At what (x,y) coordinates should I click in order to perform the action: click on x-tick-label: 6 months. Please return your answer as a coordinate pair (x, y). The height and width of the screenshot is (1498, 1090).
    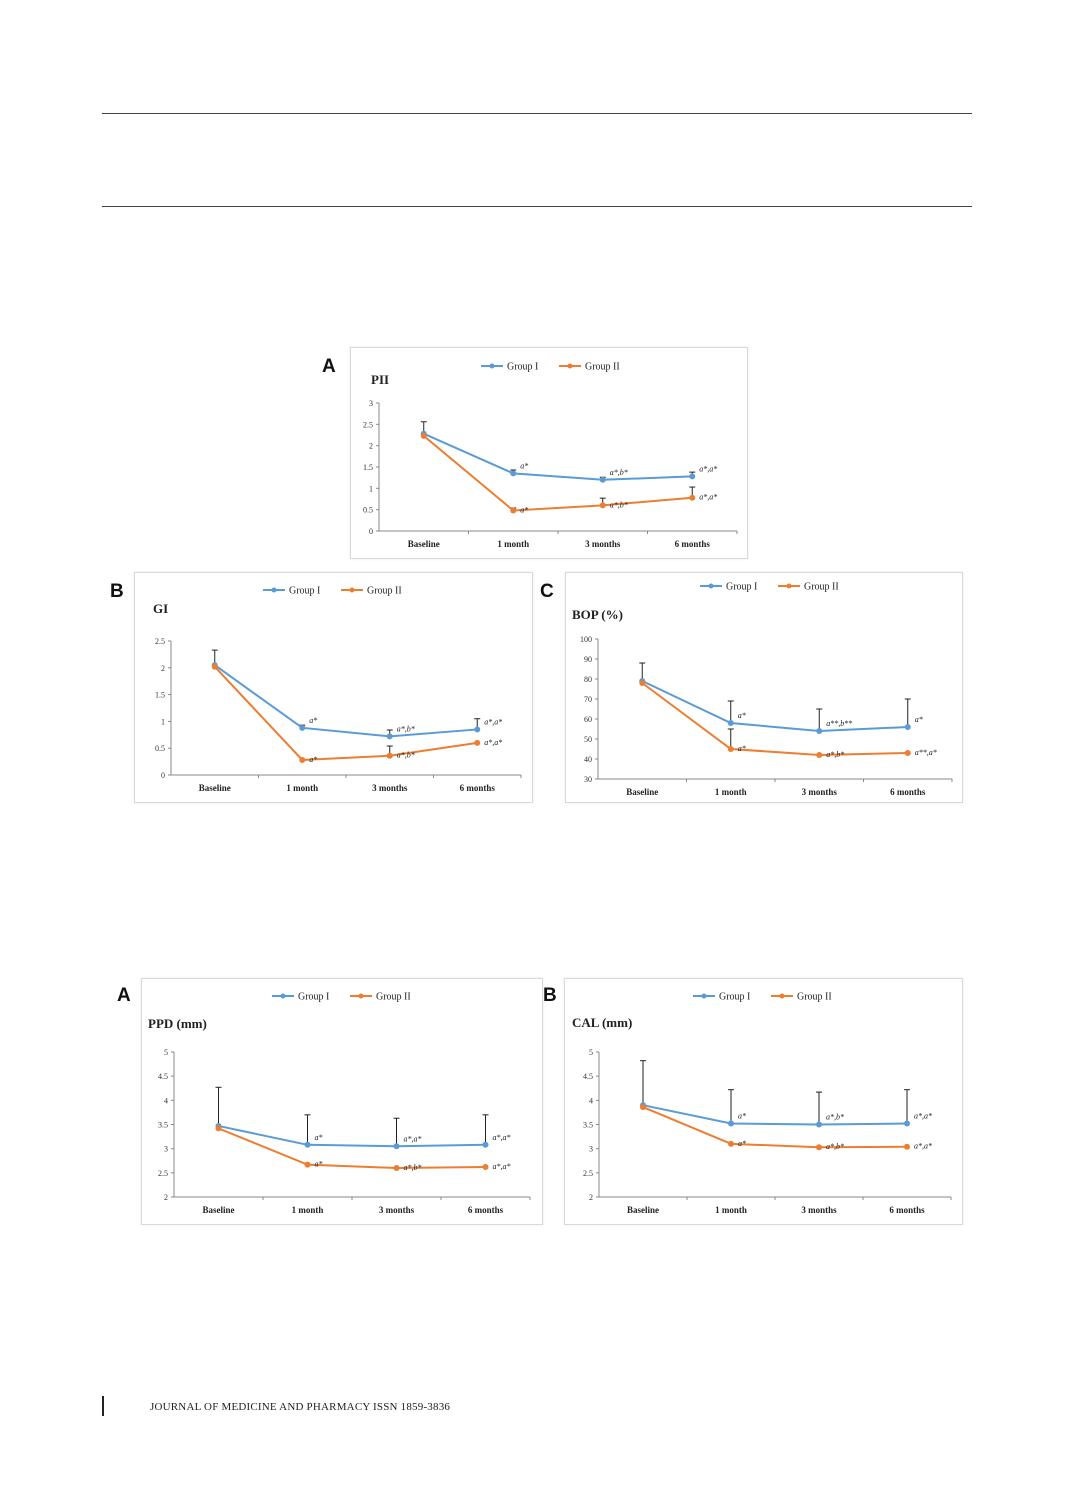
    Looking at the image, I should click on (478, 788).